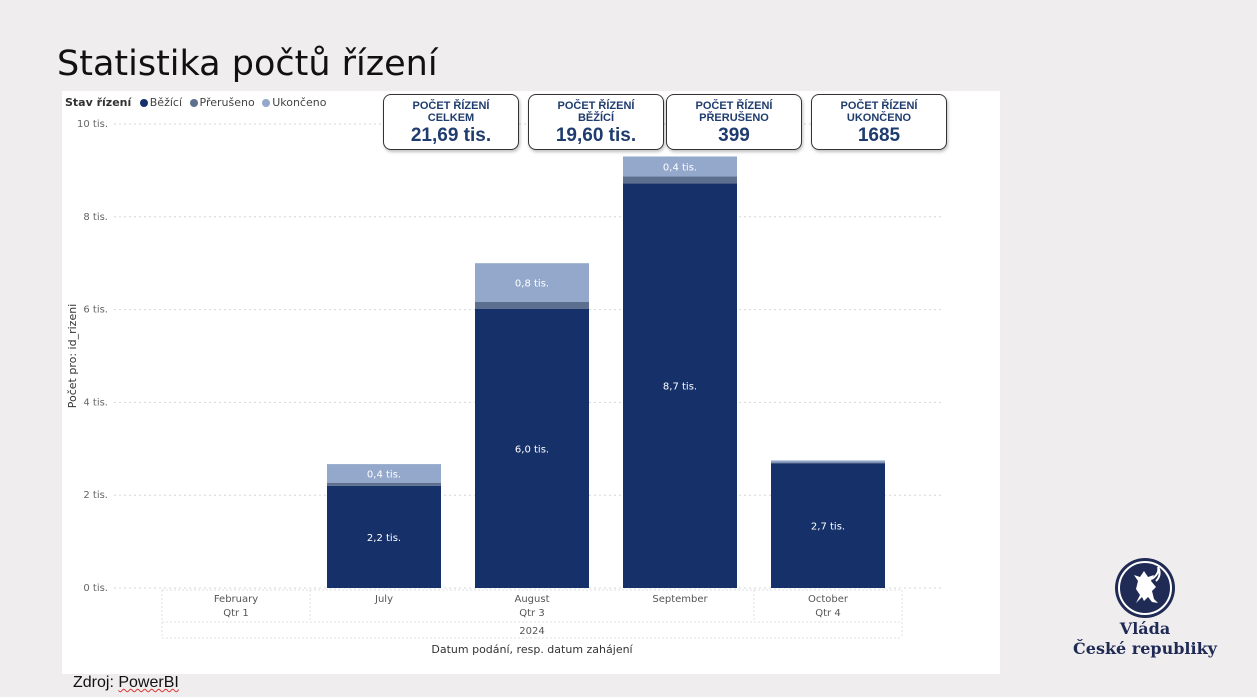 The height and width of the screenshot is (697, 1257). I want to click on kpi-value: 1685, so click(879, 135).